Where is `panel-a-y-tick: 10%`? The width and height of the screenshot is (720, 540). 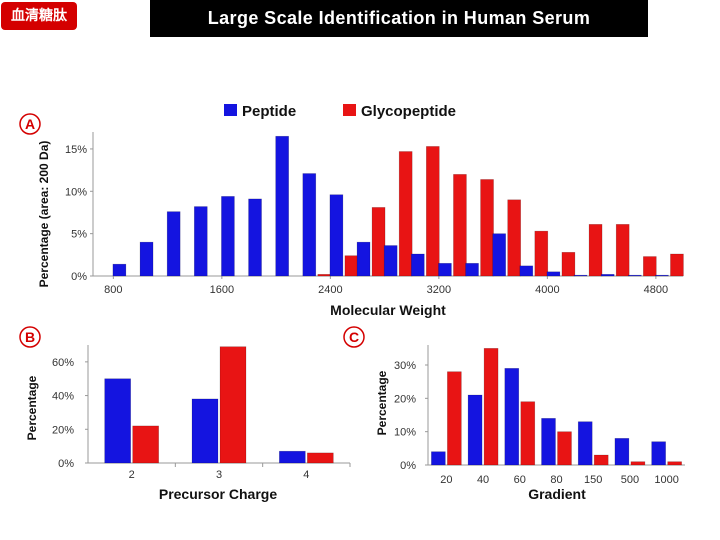 panel-a-y-tick: 10% is located at coordinates (76, 192).